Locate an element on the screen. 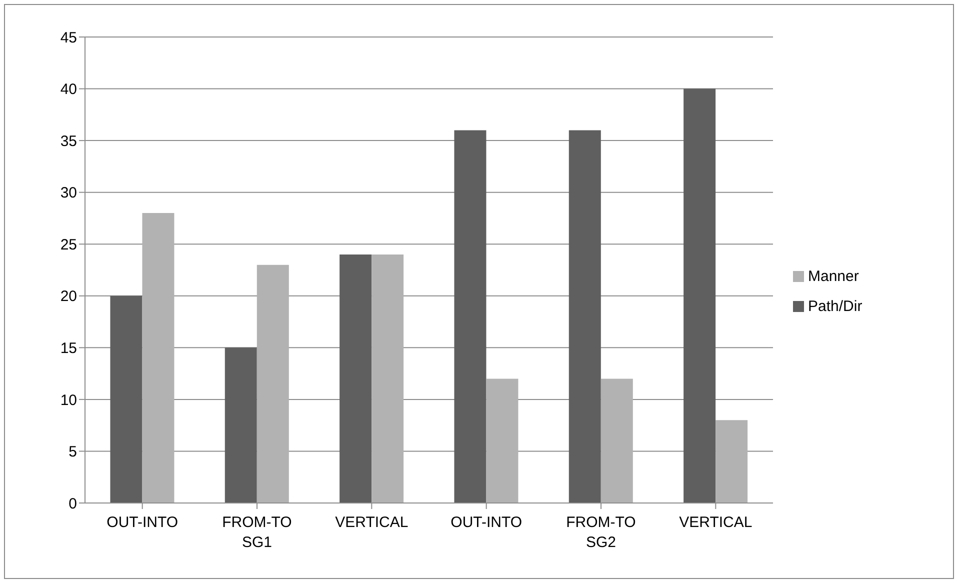 This screenshot has height=584, width=959. y-tick-label: 10 is located at coordinates (68, 400).